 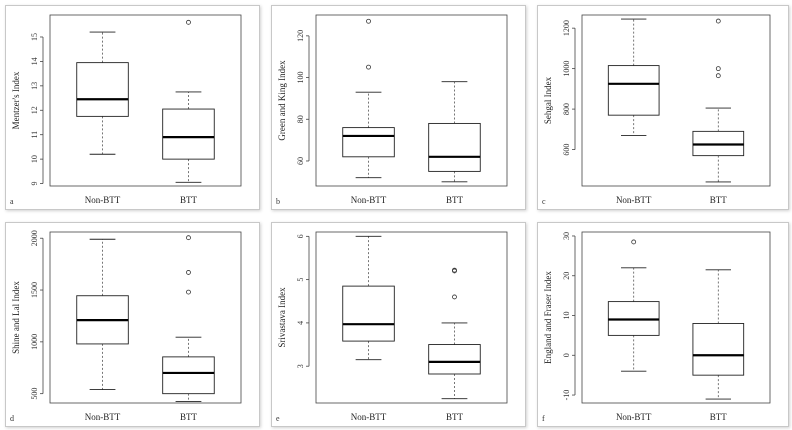 I want to click on y-tick-label: 5, so click(x=300, y=280).